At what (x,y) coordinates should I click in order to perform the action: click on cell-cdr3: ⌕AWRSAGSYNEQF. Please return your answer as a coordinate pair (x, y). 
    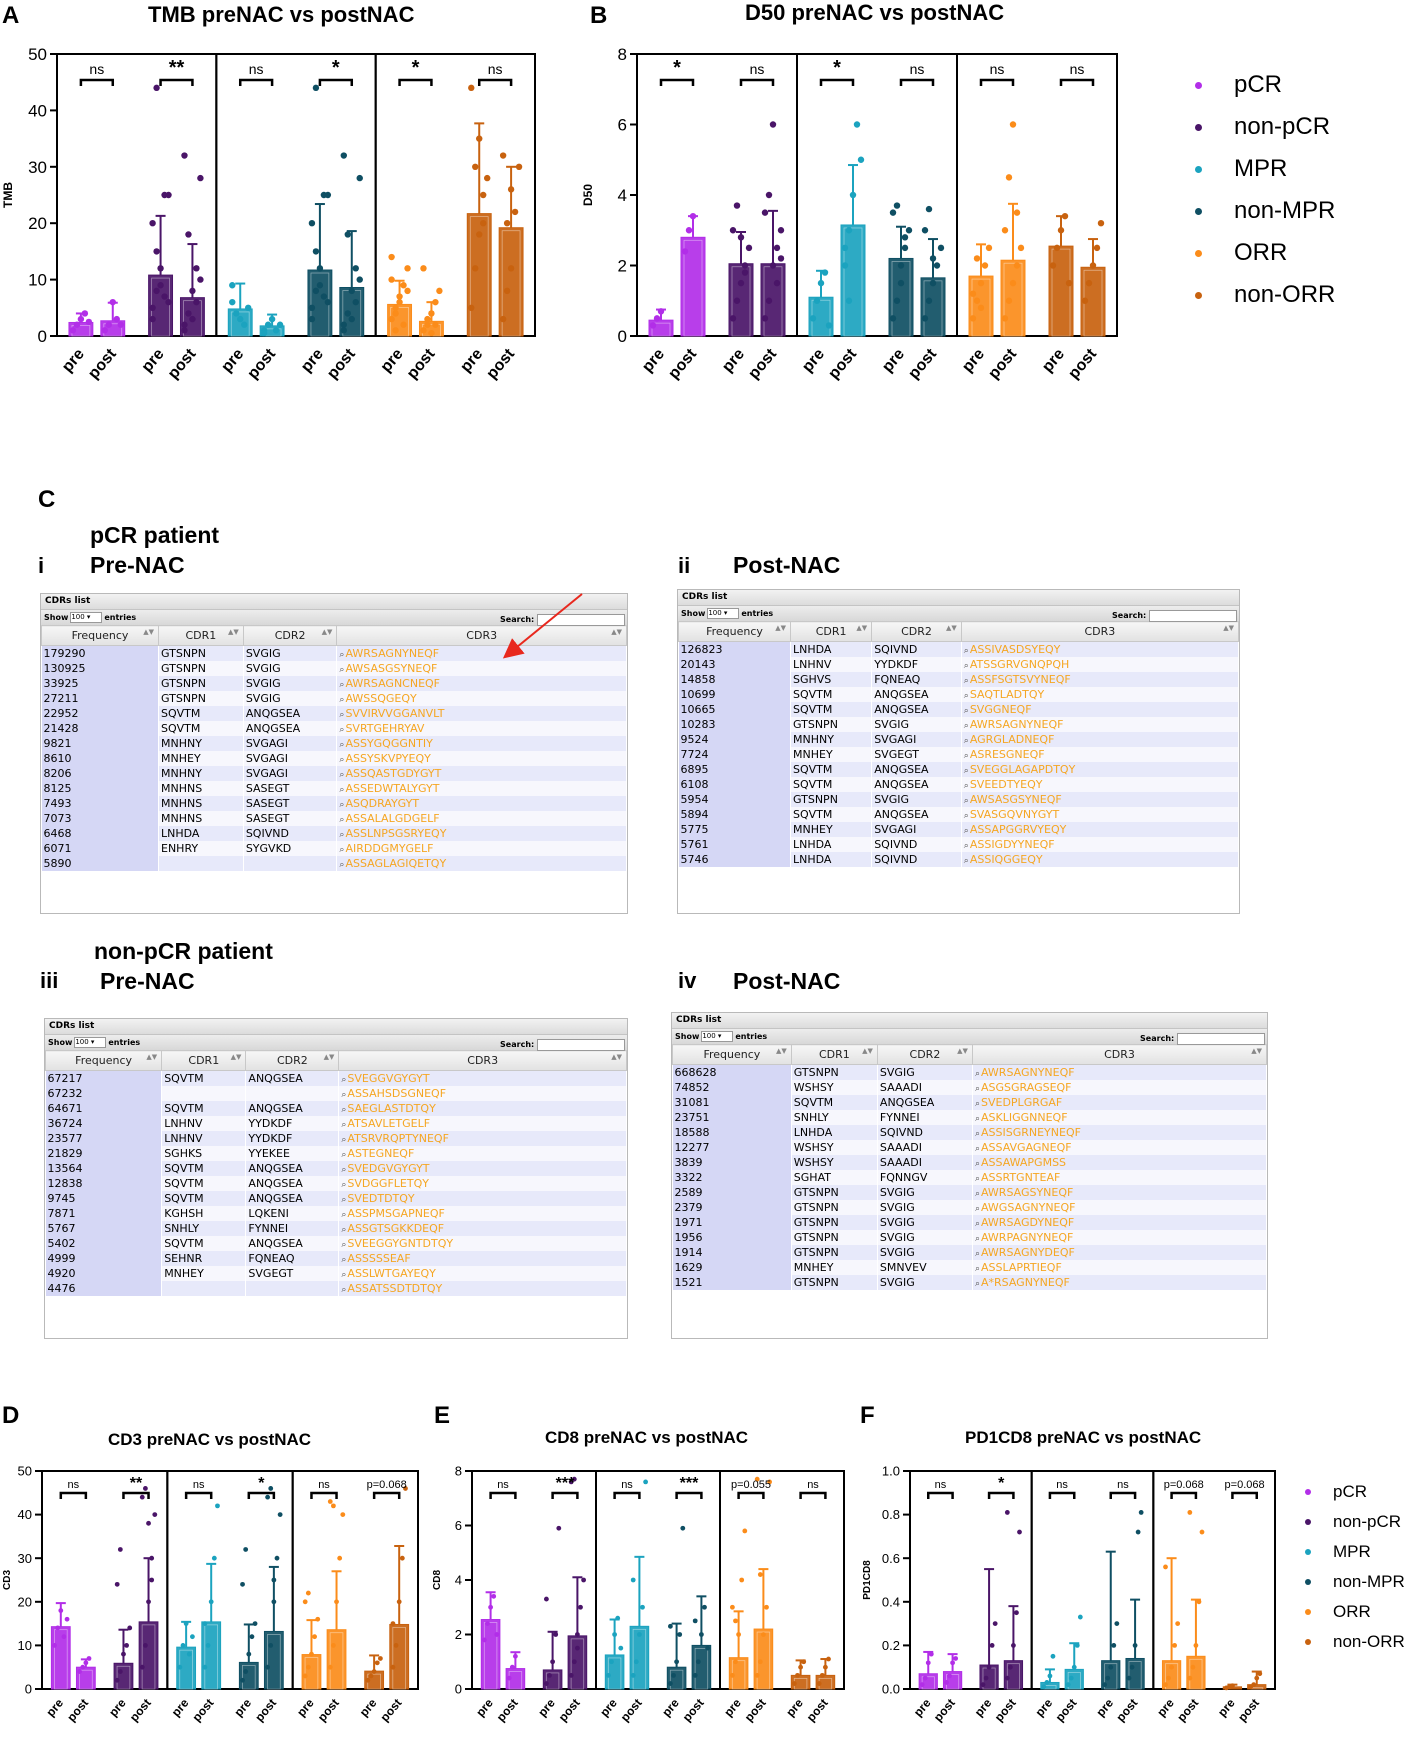
    Looking at the image, I should click on (1119, 1192).